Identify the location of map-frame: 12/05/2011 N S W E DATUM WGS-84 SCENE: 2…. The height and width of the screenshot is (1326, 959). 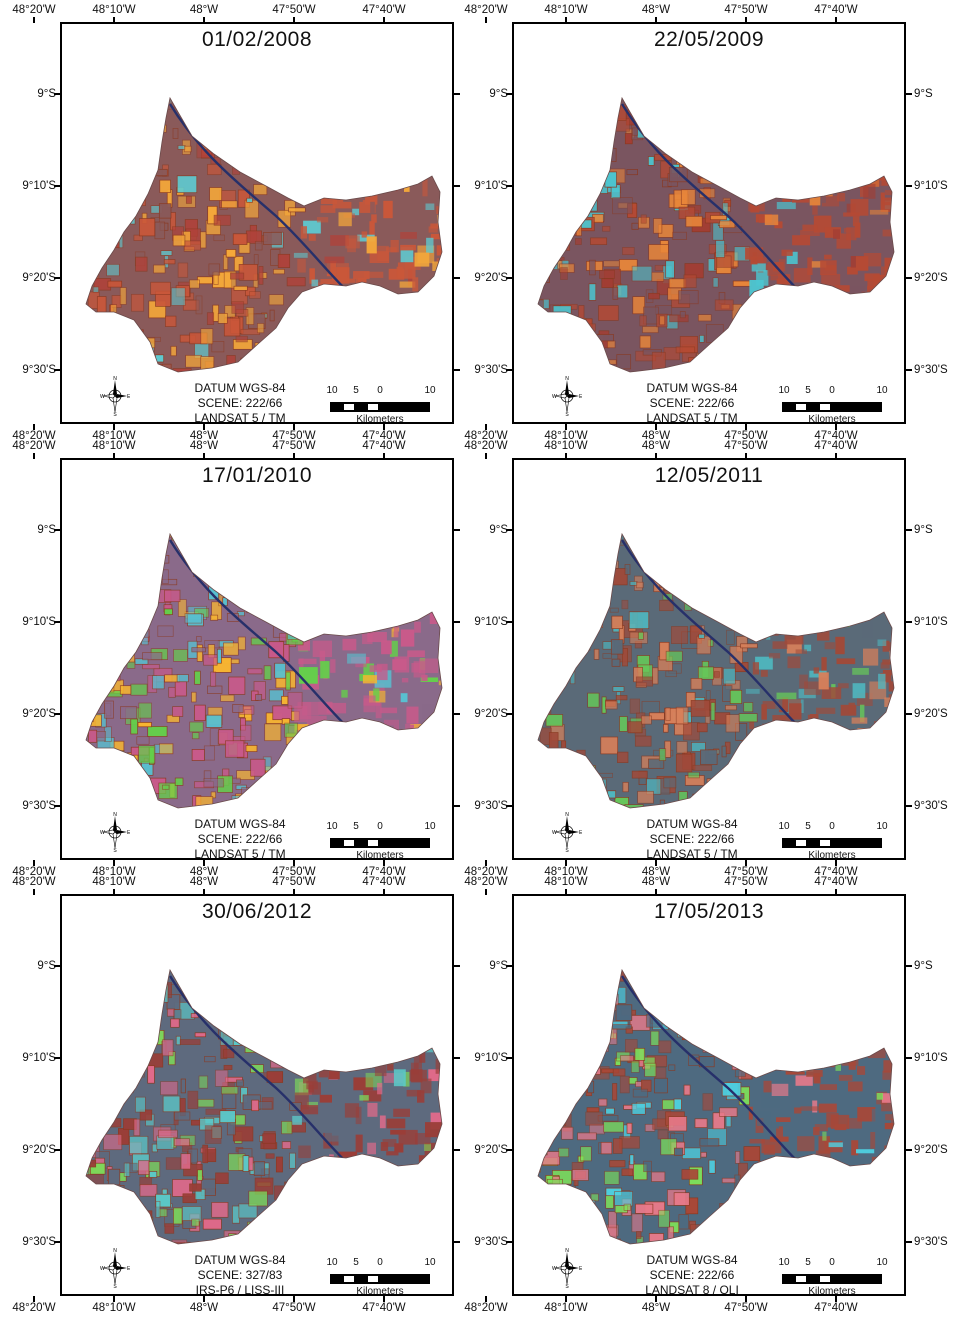
(709, 659).